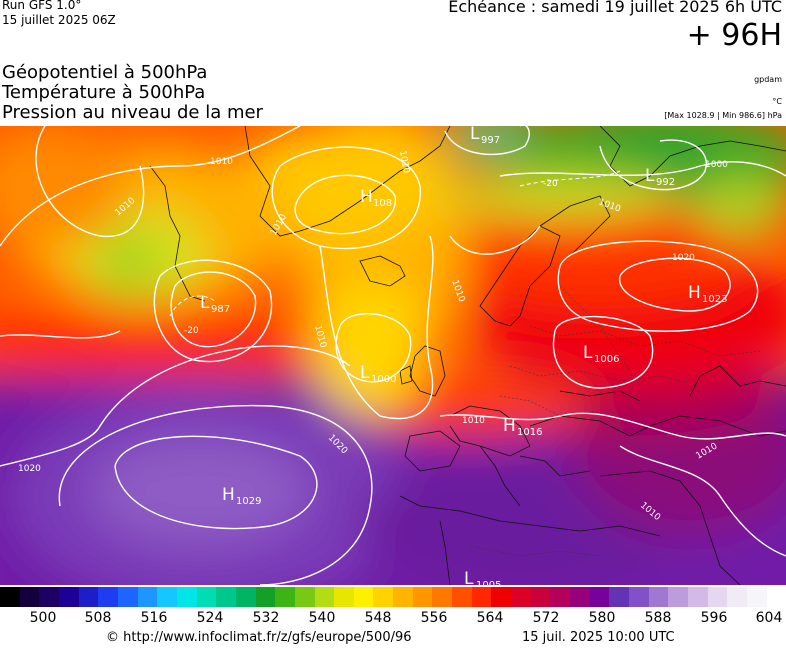 The width and height of the screenshot is (786, 648). What do you see at coordinates (658, 618) in the screenshot?
I see `colorbar-tick: 588` at bounding box center [658, 618].